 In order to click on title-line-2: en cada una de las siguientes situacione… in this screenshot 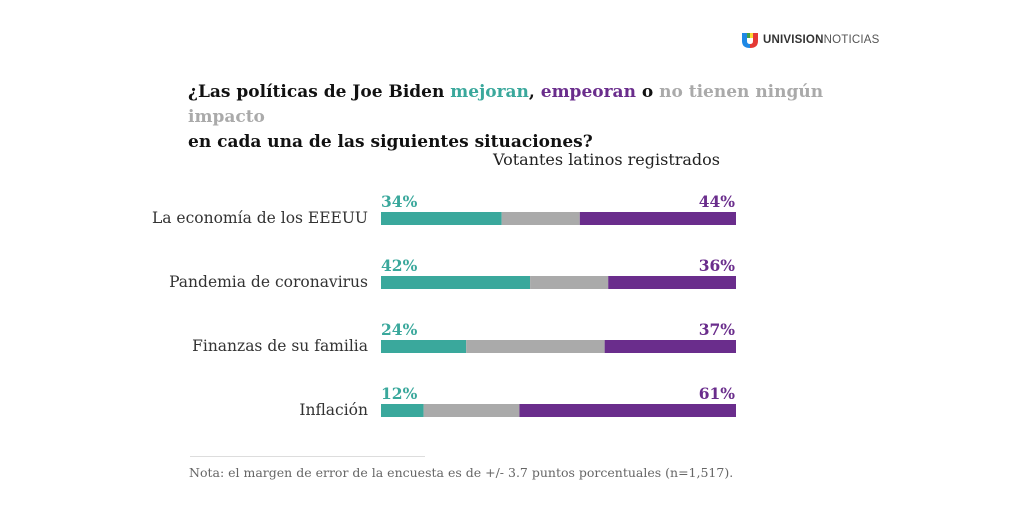, I will do `click(390, 142)`.